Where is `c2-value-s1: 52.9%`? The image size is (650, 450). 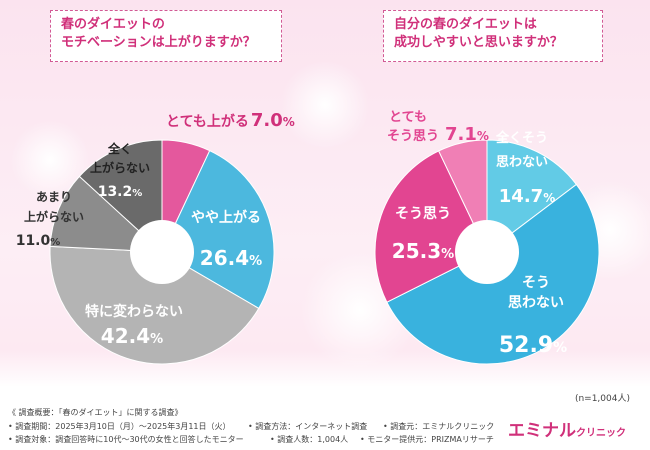
c2-value-s1: 52.9% is located at coordinates (533, 345).